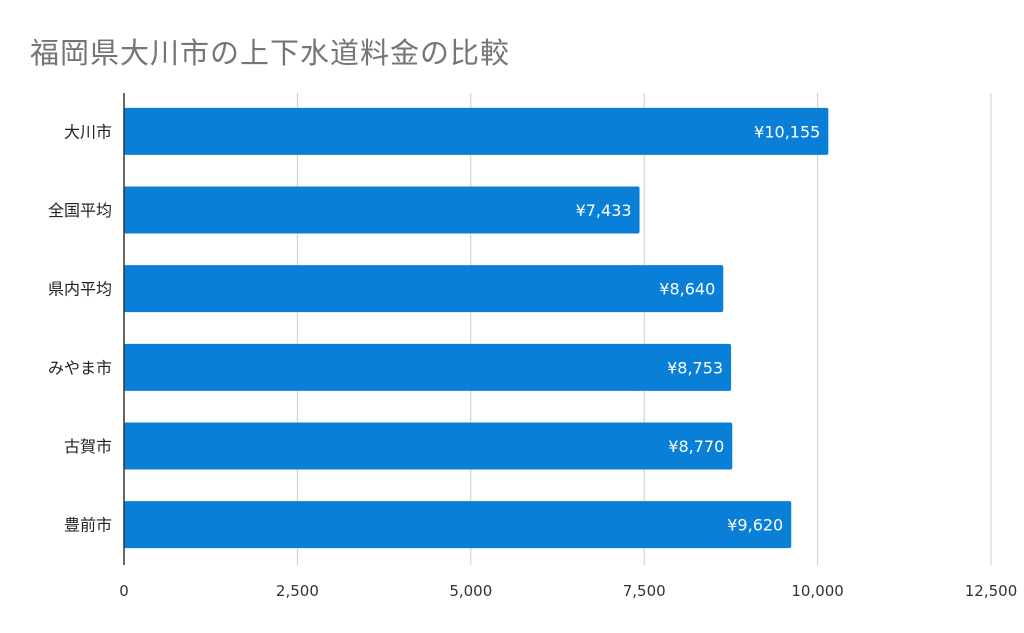 Image resolution: width=1024 pixels, height=633 pixels. Describe the element at coordinates (695, 367) in the screenshot. I see `data-label: ¥8,753` at that location.